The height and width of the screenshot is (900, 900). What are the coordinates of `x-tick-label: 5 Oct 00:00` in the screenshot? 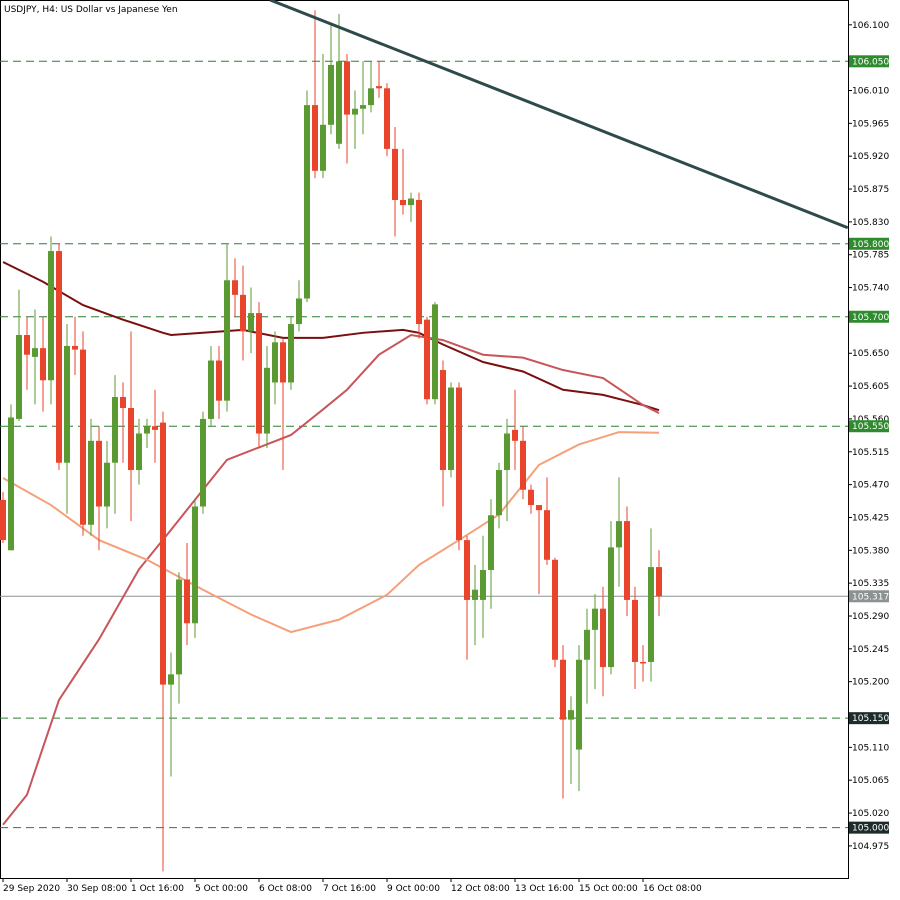 It's located at (221, 889).